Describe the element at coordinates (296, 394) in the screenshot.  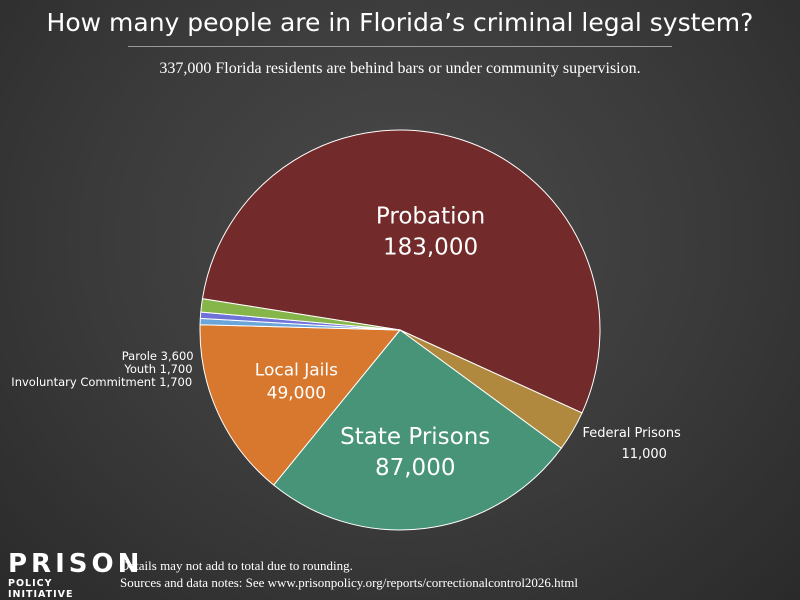
I see `slice-value-local-jails: 49,000` at that location.